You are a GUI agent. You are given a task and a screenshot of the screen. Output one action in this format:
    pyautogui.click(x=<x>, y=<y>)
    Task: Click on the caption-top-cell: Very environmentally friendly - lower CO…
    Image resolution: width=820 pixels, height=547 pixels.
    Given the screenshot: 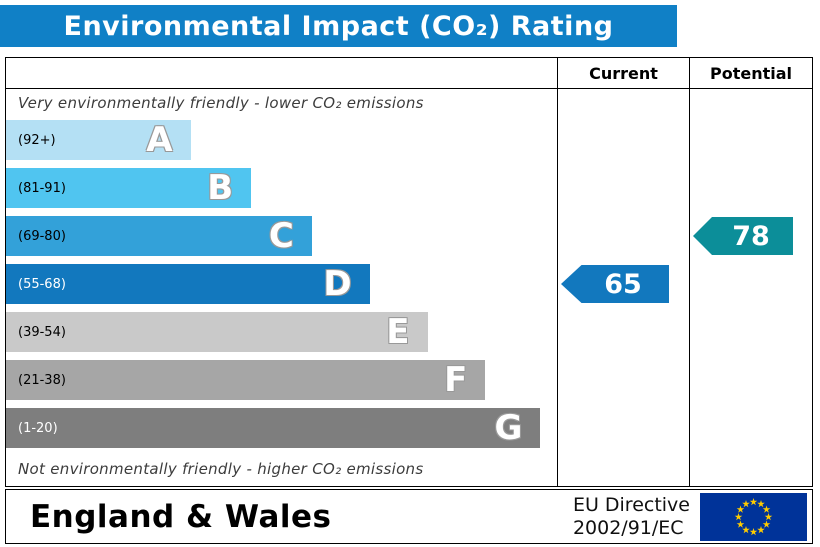 What is the action you would take?
    pyautogui.click(x=281, y=102)
    